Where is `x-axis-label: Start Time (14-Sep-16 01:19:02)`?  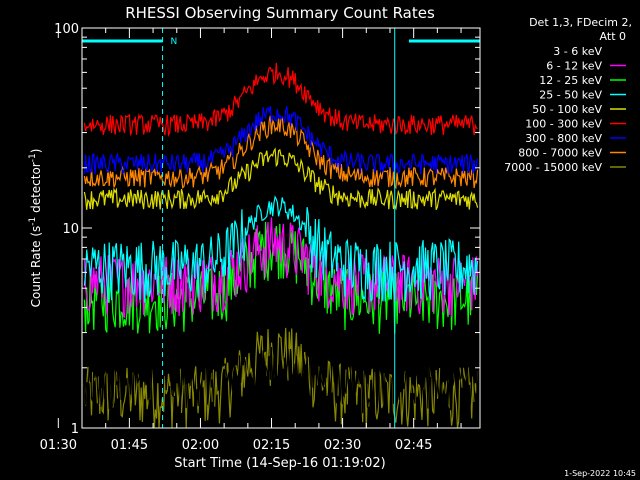
x-axis-label: Start Time (14-Sep-16 01:19:02) is located at coordinates (279, 463).